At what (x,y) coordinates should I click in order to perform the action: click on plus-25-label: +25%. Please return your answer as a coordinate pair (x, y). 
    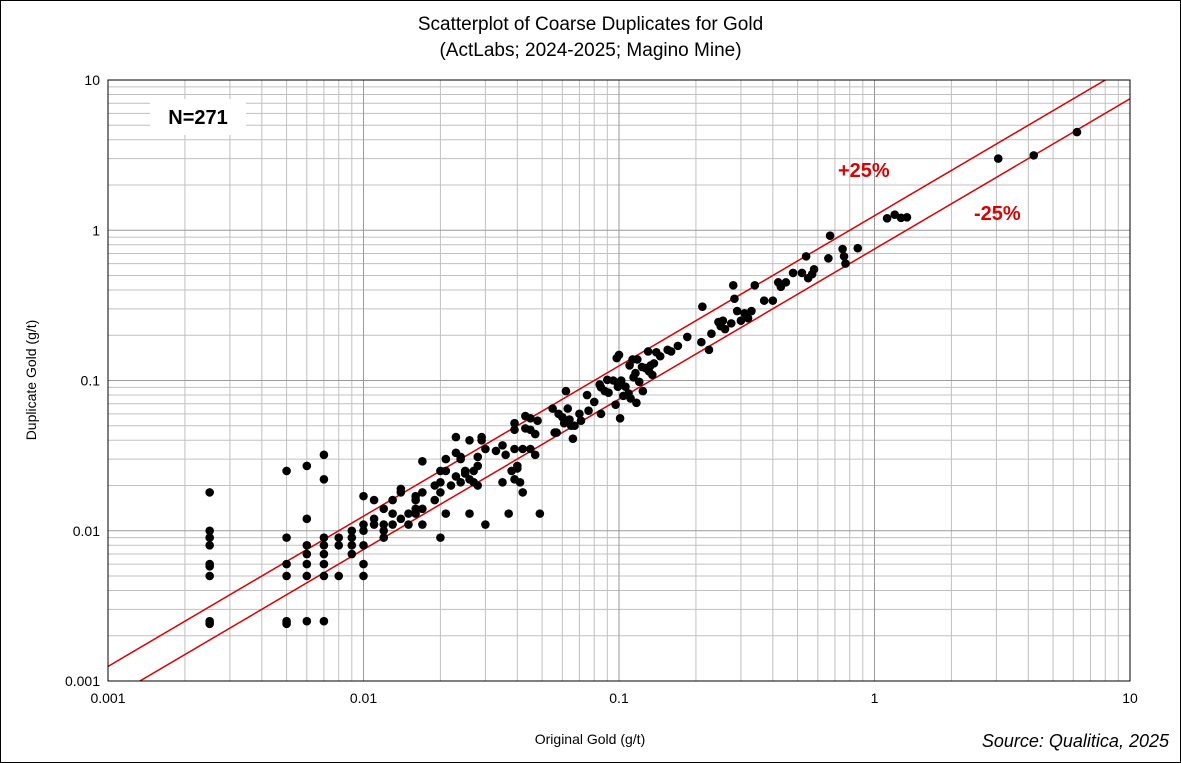
    Looking at the image, I should click on (864, 171).